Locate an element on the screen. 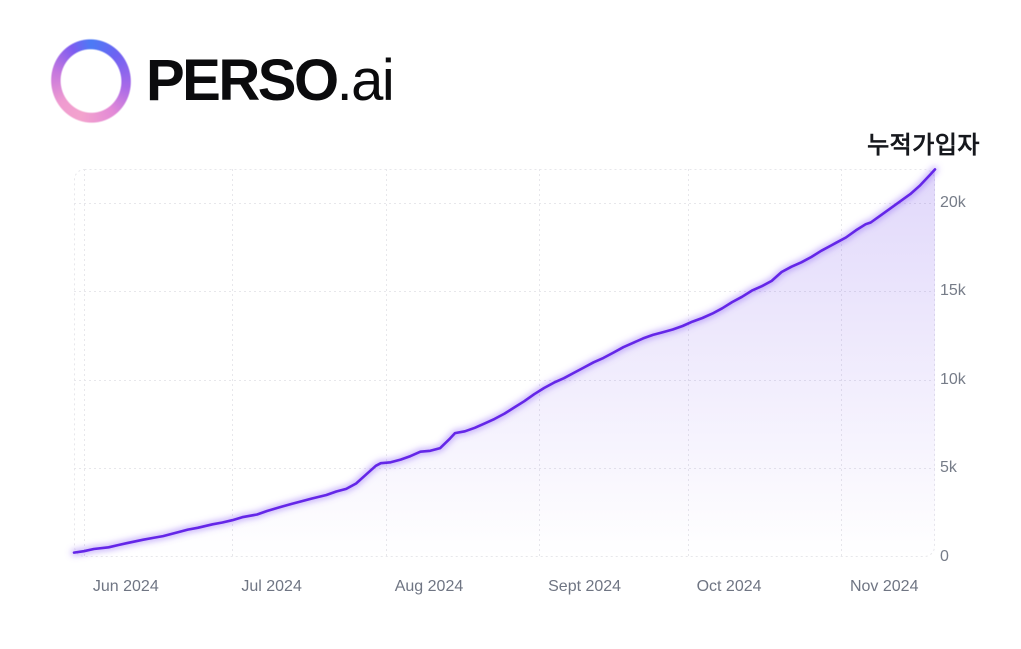 Image resolution: width=1021 pixels, height=649 pixels. y-tick-label-10k: 10k is located at coordinates (953, 379).